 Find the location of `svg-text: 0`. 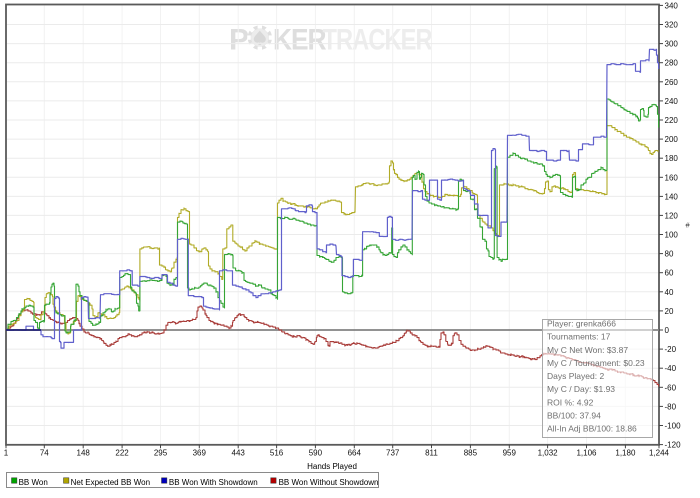

svg-text: 0 is located at coordinates (667, 330).